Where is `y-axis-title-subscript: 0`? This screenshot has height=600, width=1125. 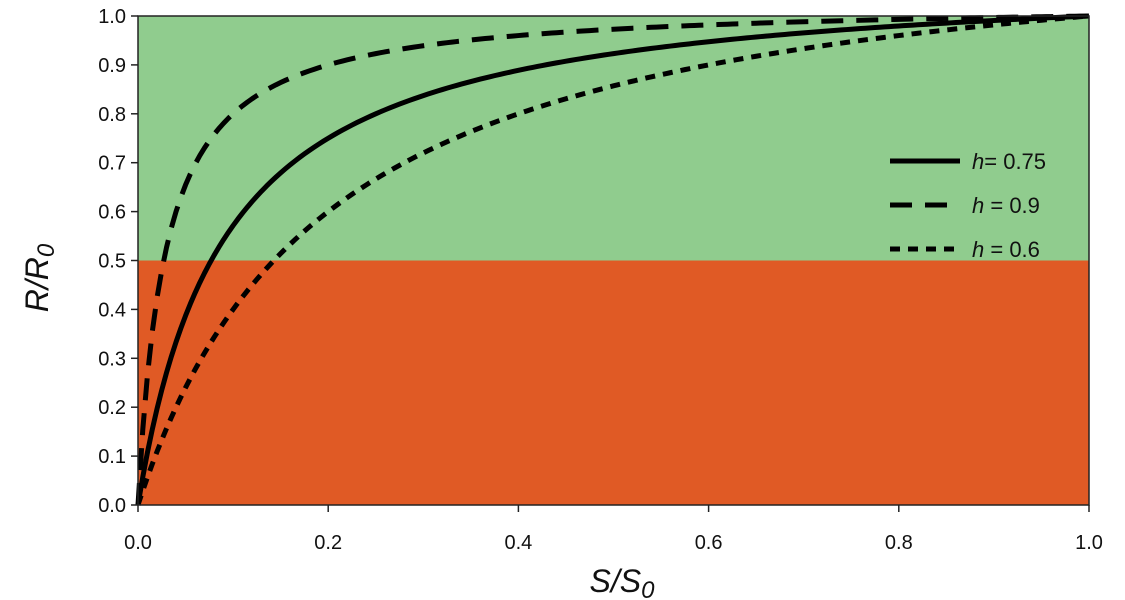
y-axis-title-subscript: 0 is located at coordinates (46, 250).